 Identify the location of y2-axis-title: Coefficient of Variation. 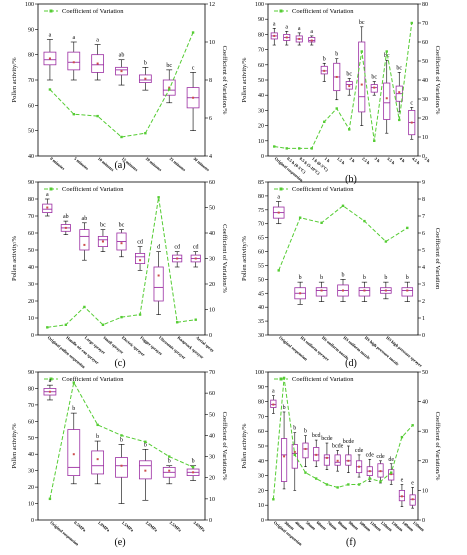
(437, 259).